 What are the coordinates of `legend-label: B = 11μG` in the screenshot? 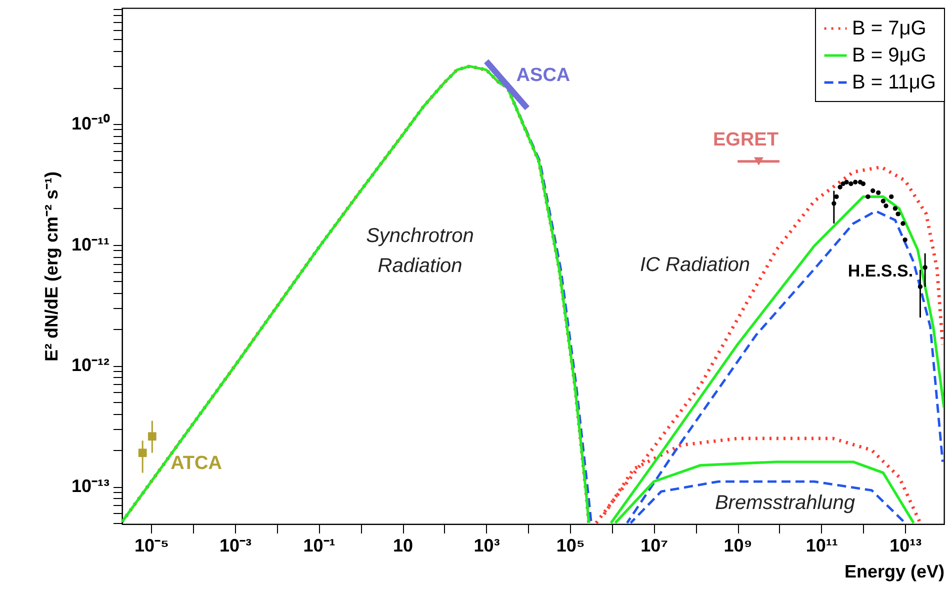 It's located at (894, 83).